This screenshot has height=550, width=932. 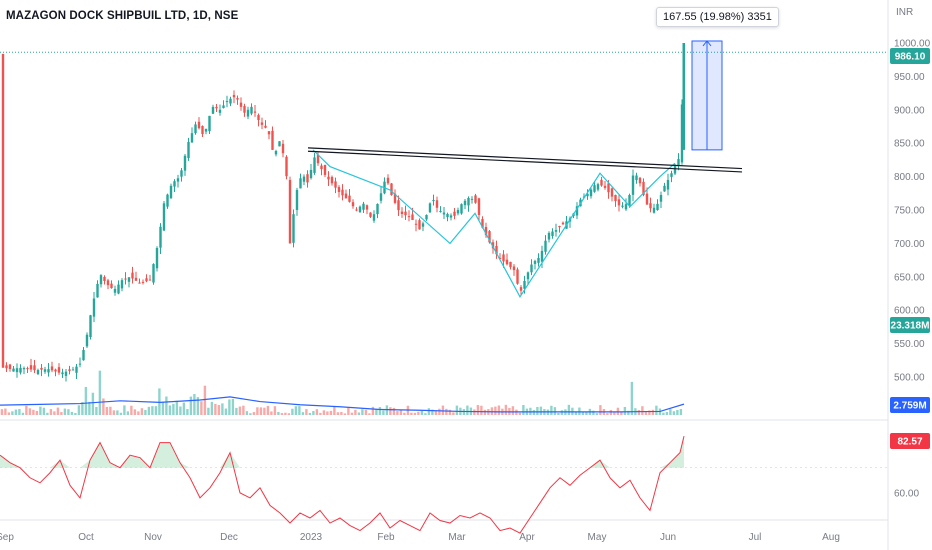 I want to click on time-tick-label: May, so click(x=597, y=537).